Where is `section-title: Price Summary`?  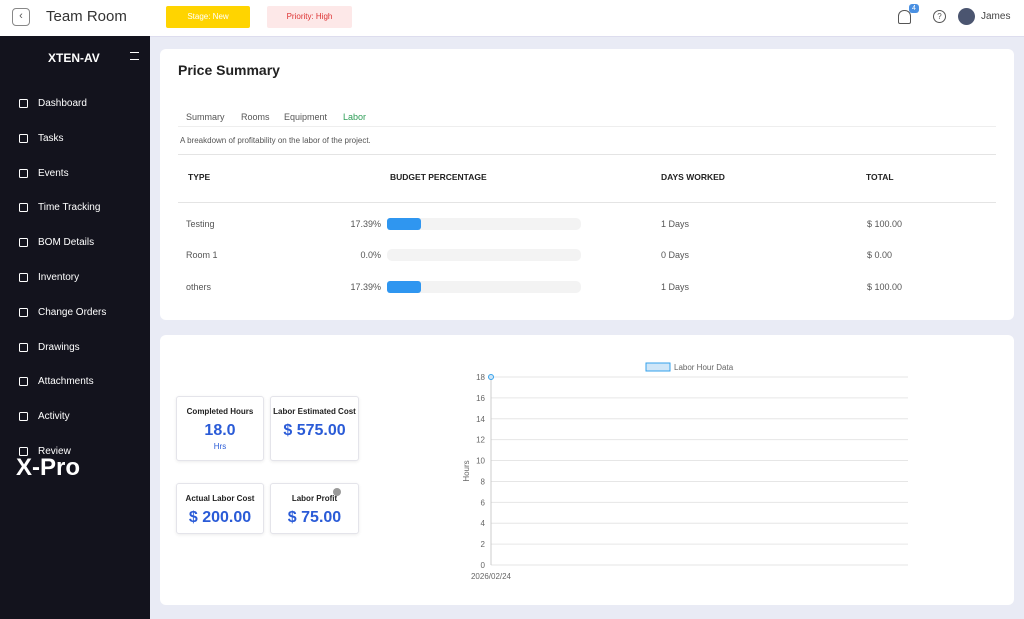
section-title: Price Summary is located at coordinates (229, 70).